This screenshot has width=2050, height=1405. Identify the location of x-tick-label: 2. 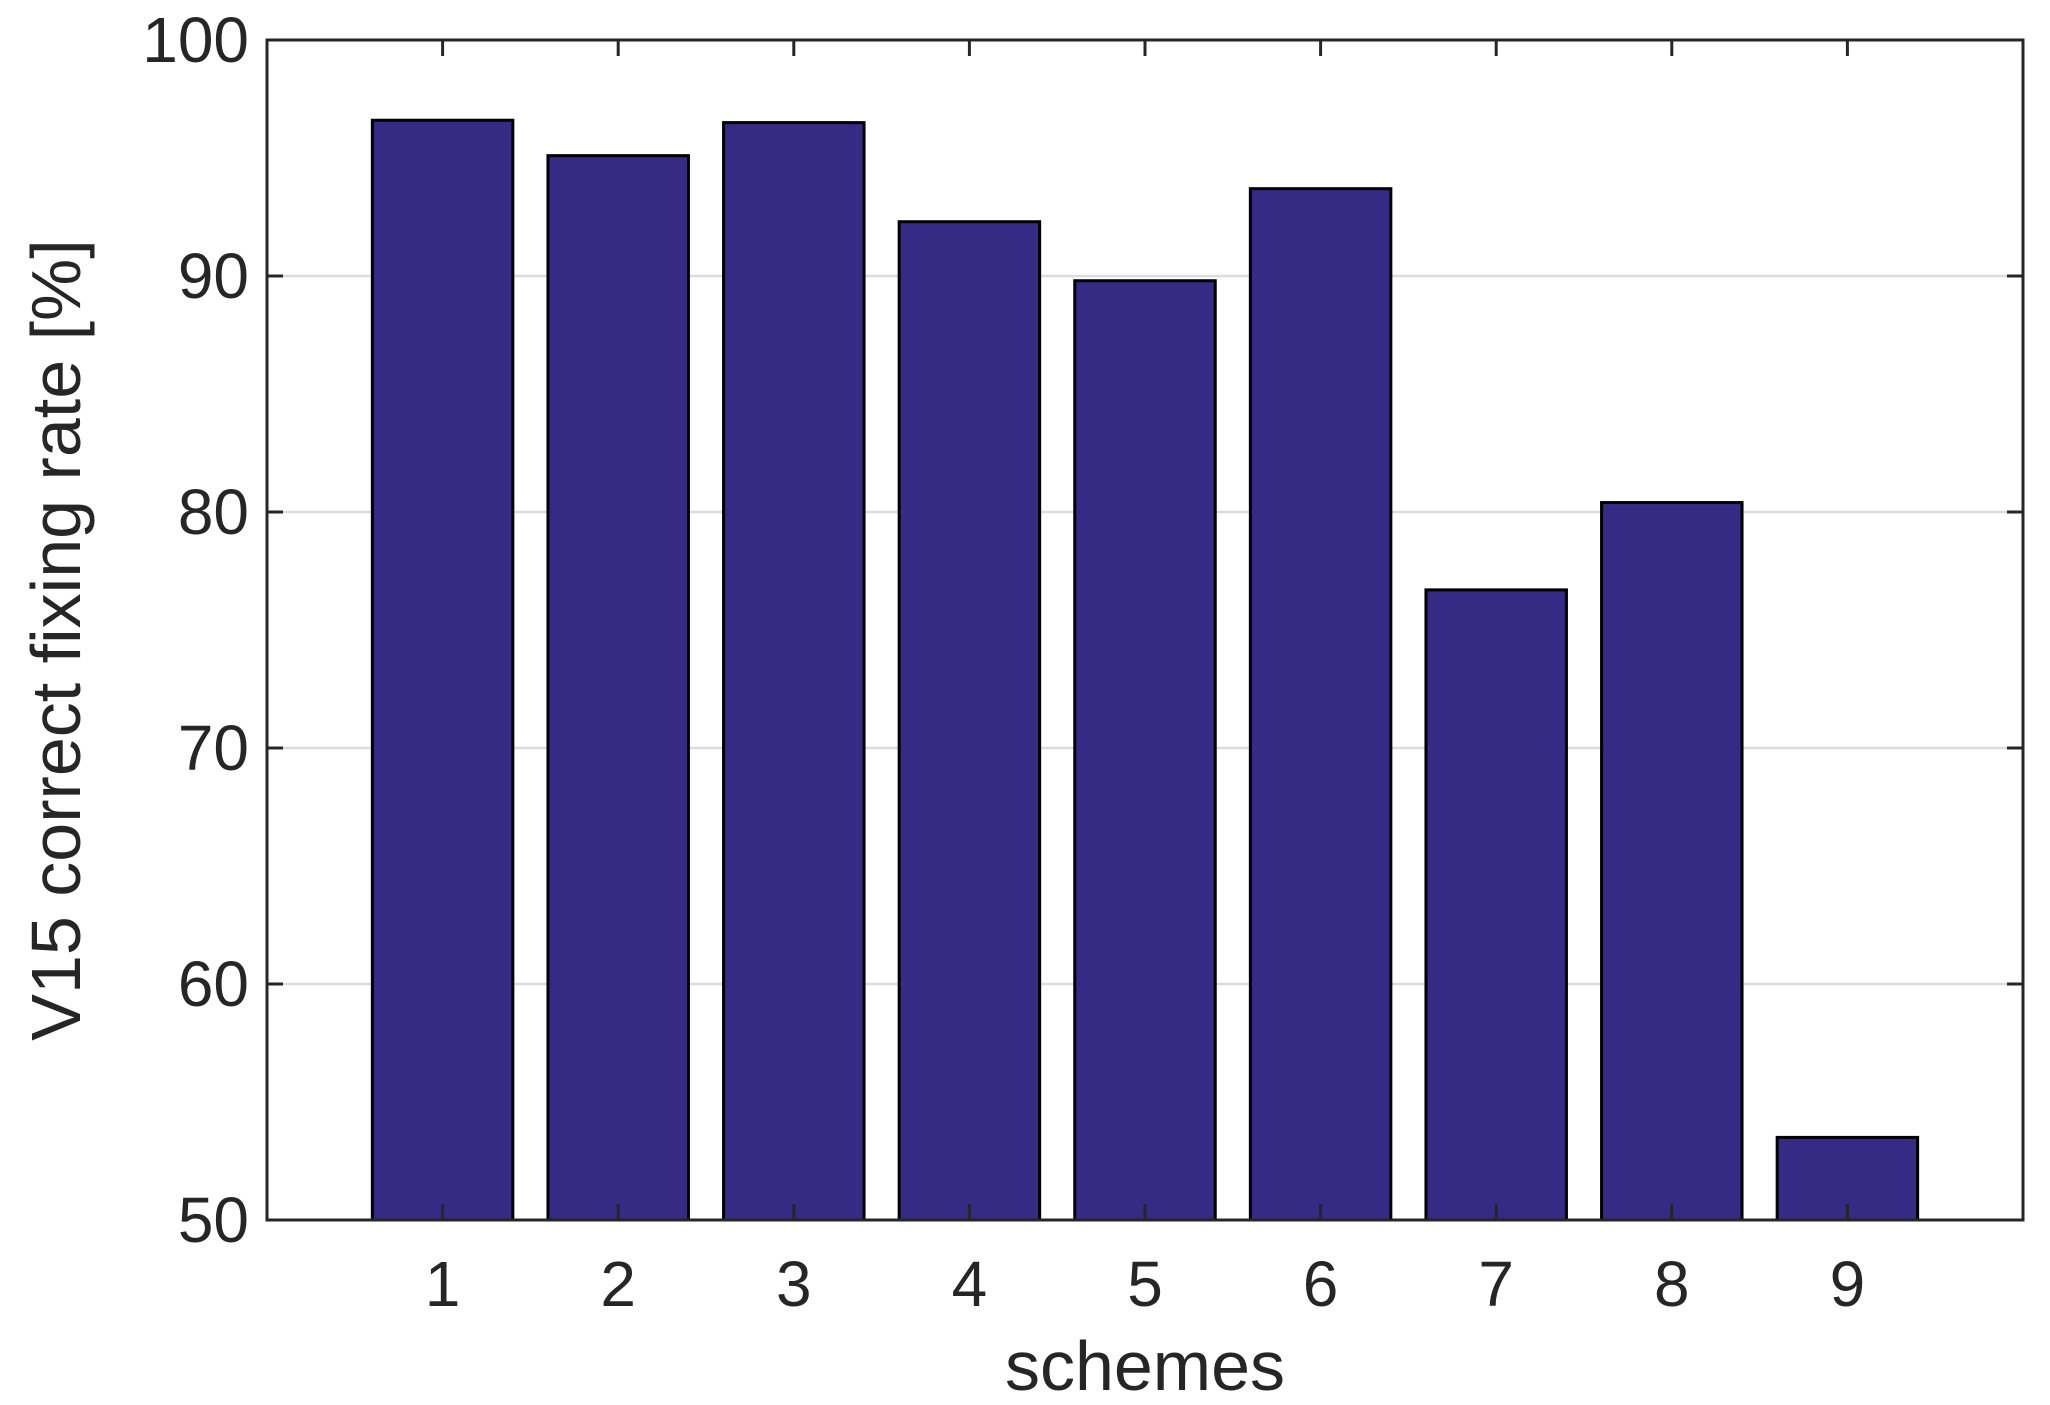
(618, 1284).